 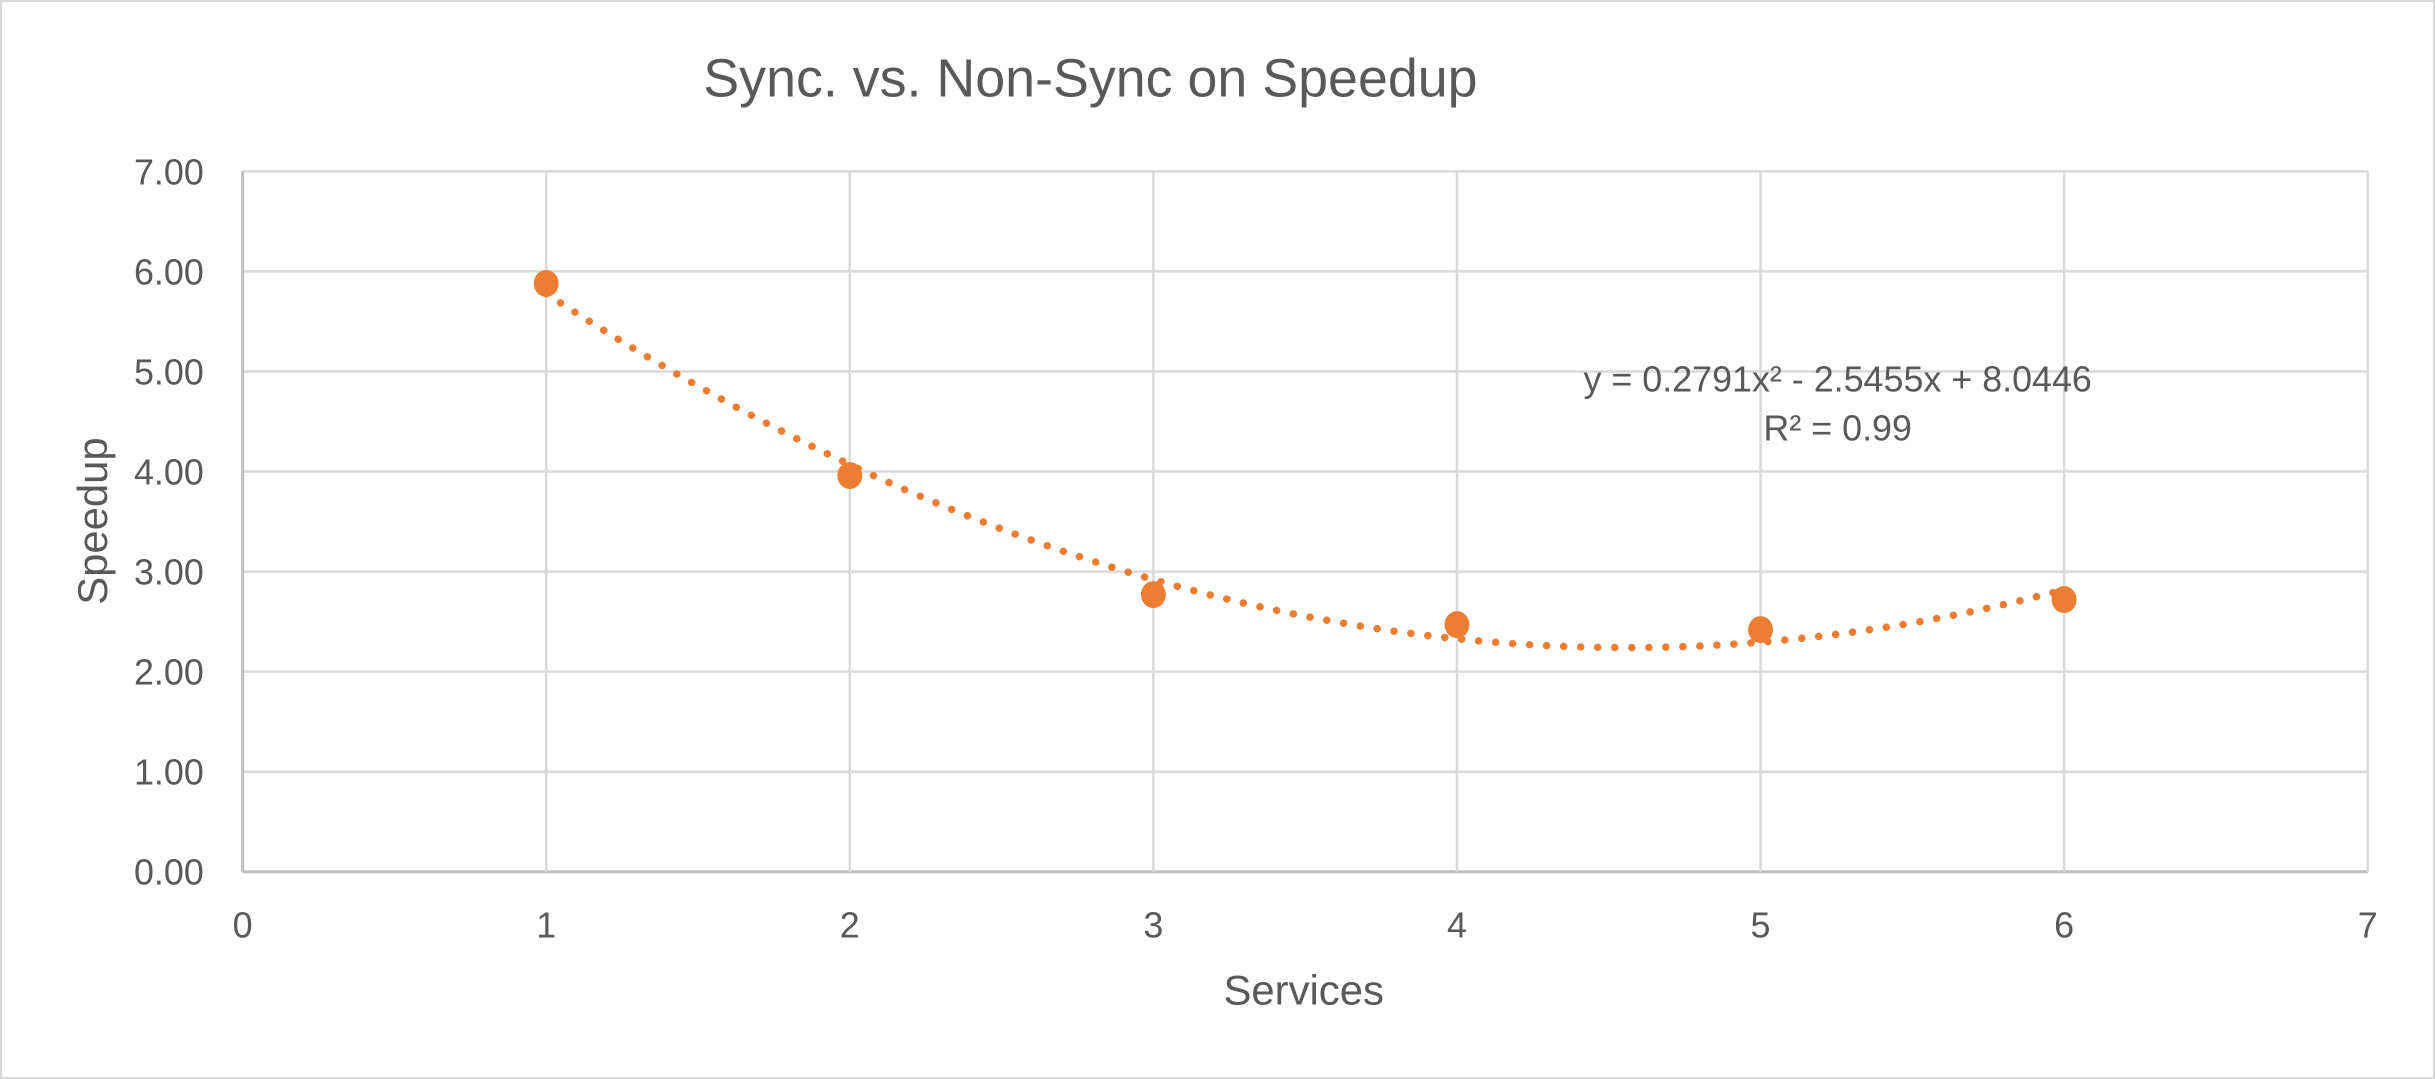 I want to click on y-tick-label: 2.00, so click(x=169, y=673).